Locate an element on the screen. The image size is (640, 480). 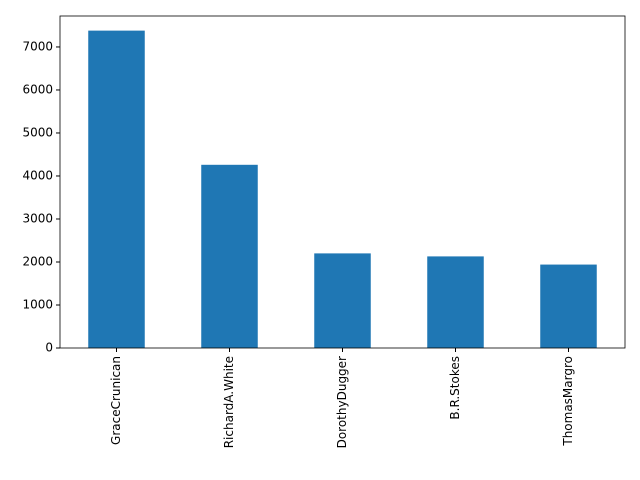
x-tick-label: B.R.Stokes is located at coordinates (455, 388).